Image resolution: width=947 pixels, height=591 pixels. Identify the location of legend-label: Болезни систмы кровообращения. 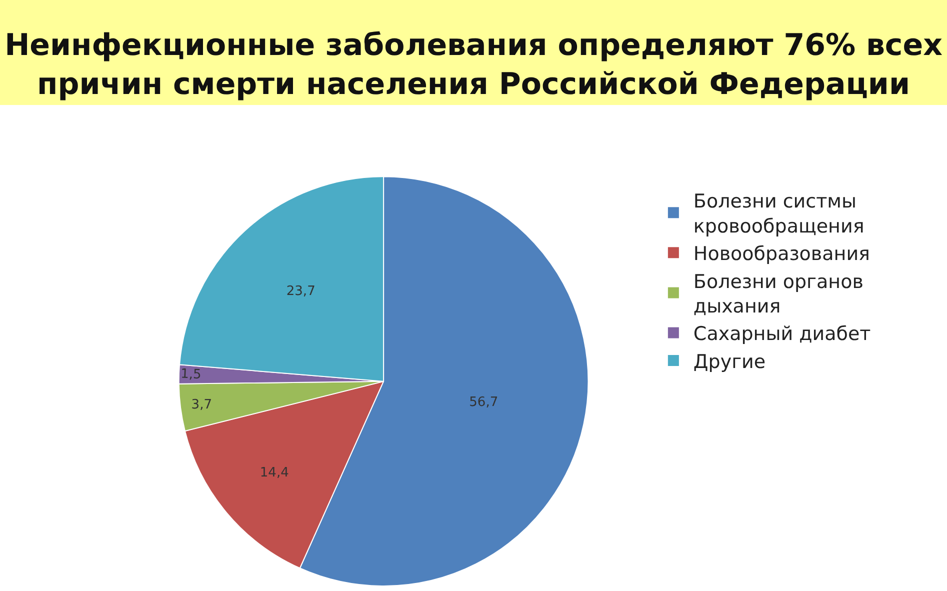
(778, 214).